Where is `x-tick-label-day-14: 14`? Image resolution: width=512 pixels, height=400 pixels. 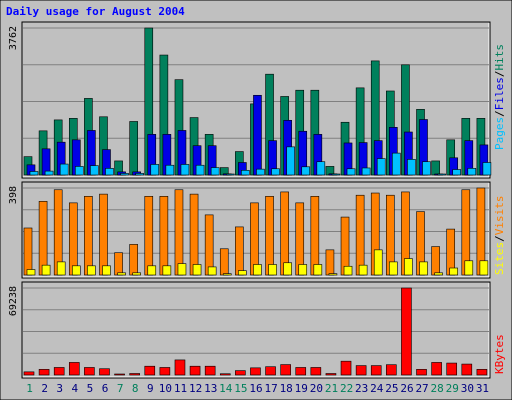
x-tick-label-day-14: 14 is located at coordinates (226, 388).